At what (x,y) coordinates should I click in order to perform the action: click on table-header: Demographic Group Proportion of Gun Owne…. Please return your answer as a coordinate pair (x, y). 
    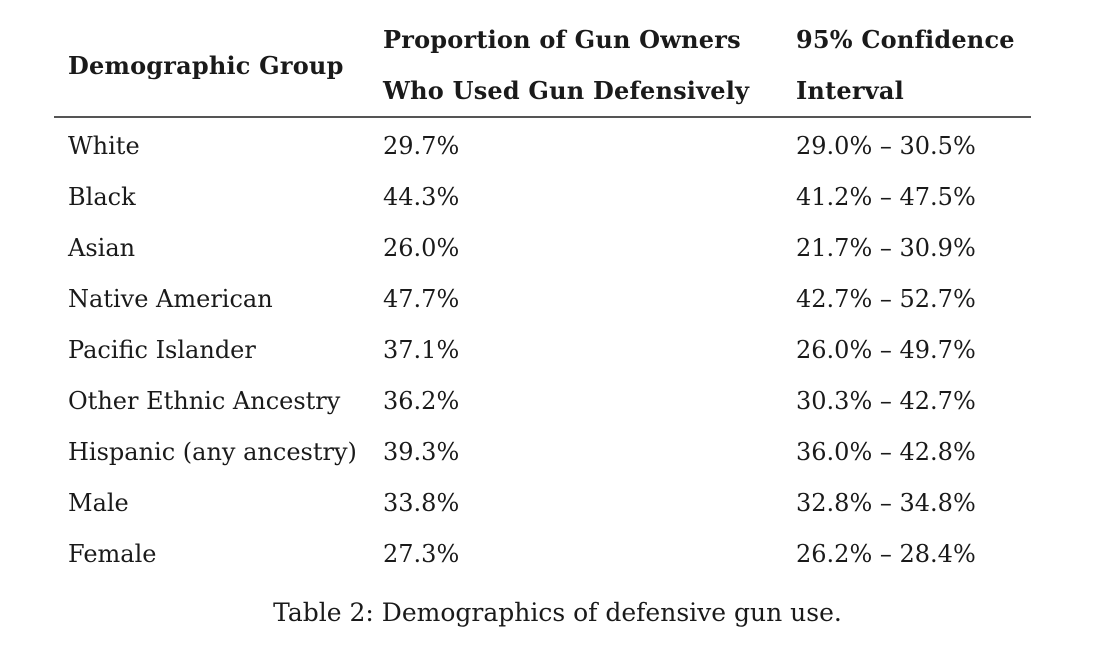
    Looking at the image, I should click on (542, 65).